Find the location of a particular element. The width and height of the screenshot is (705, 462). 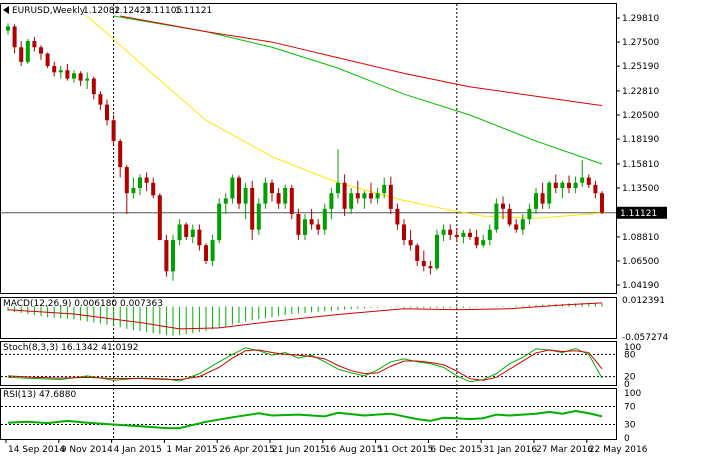

price-tick-label: 1.25190 is located at coordinates (640, 67).